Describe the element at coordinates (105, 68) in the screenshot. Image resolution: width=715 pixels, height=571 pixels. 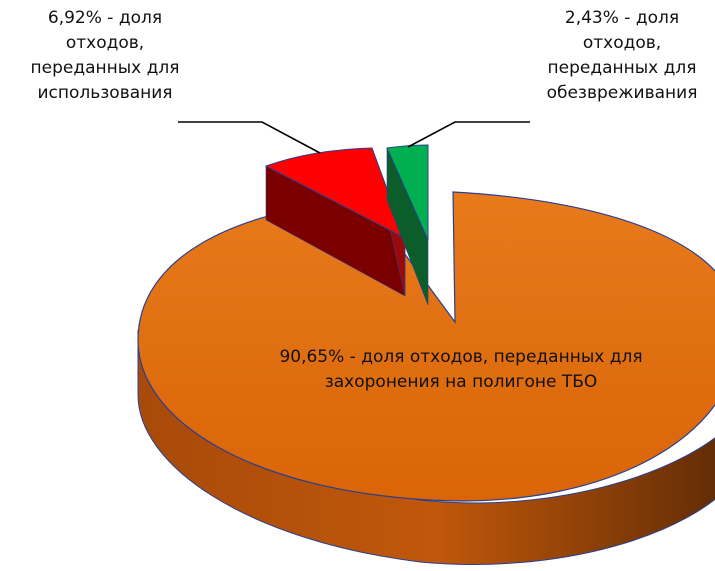
I see `slice-label-use-line: переданных для` at that location.